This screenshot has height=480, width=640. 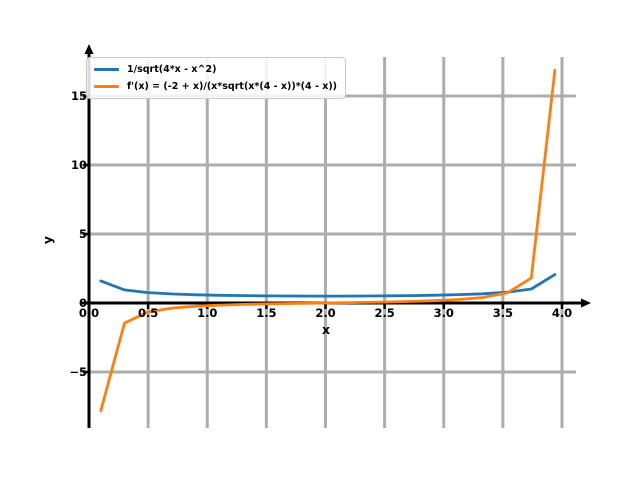 What do you see at coordinates (89, 313) in the screenshot?
I see `x-tick-label: 0.0` at bounding box center [89, 313].